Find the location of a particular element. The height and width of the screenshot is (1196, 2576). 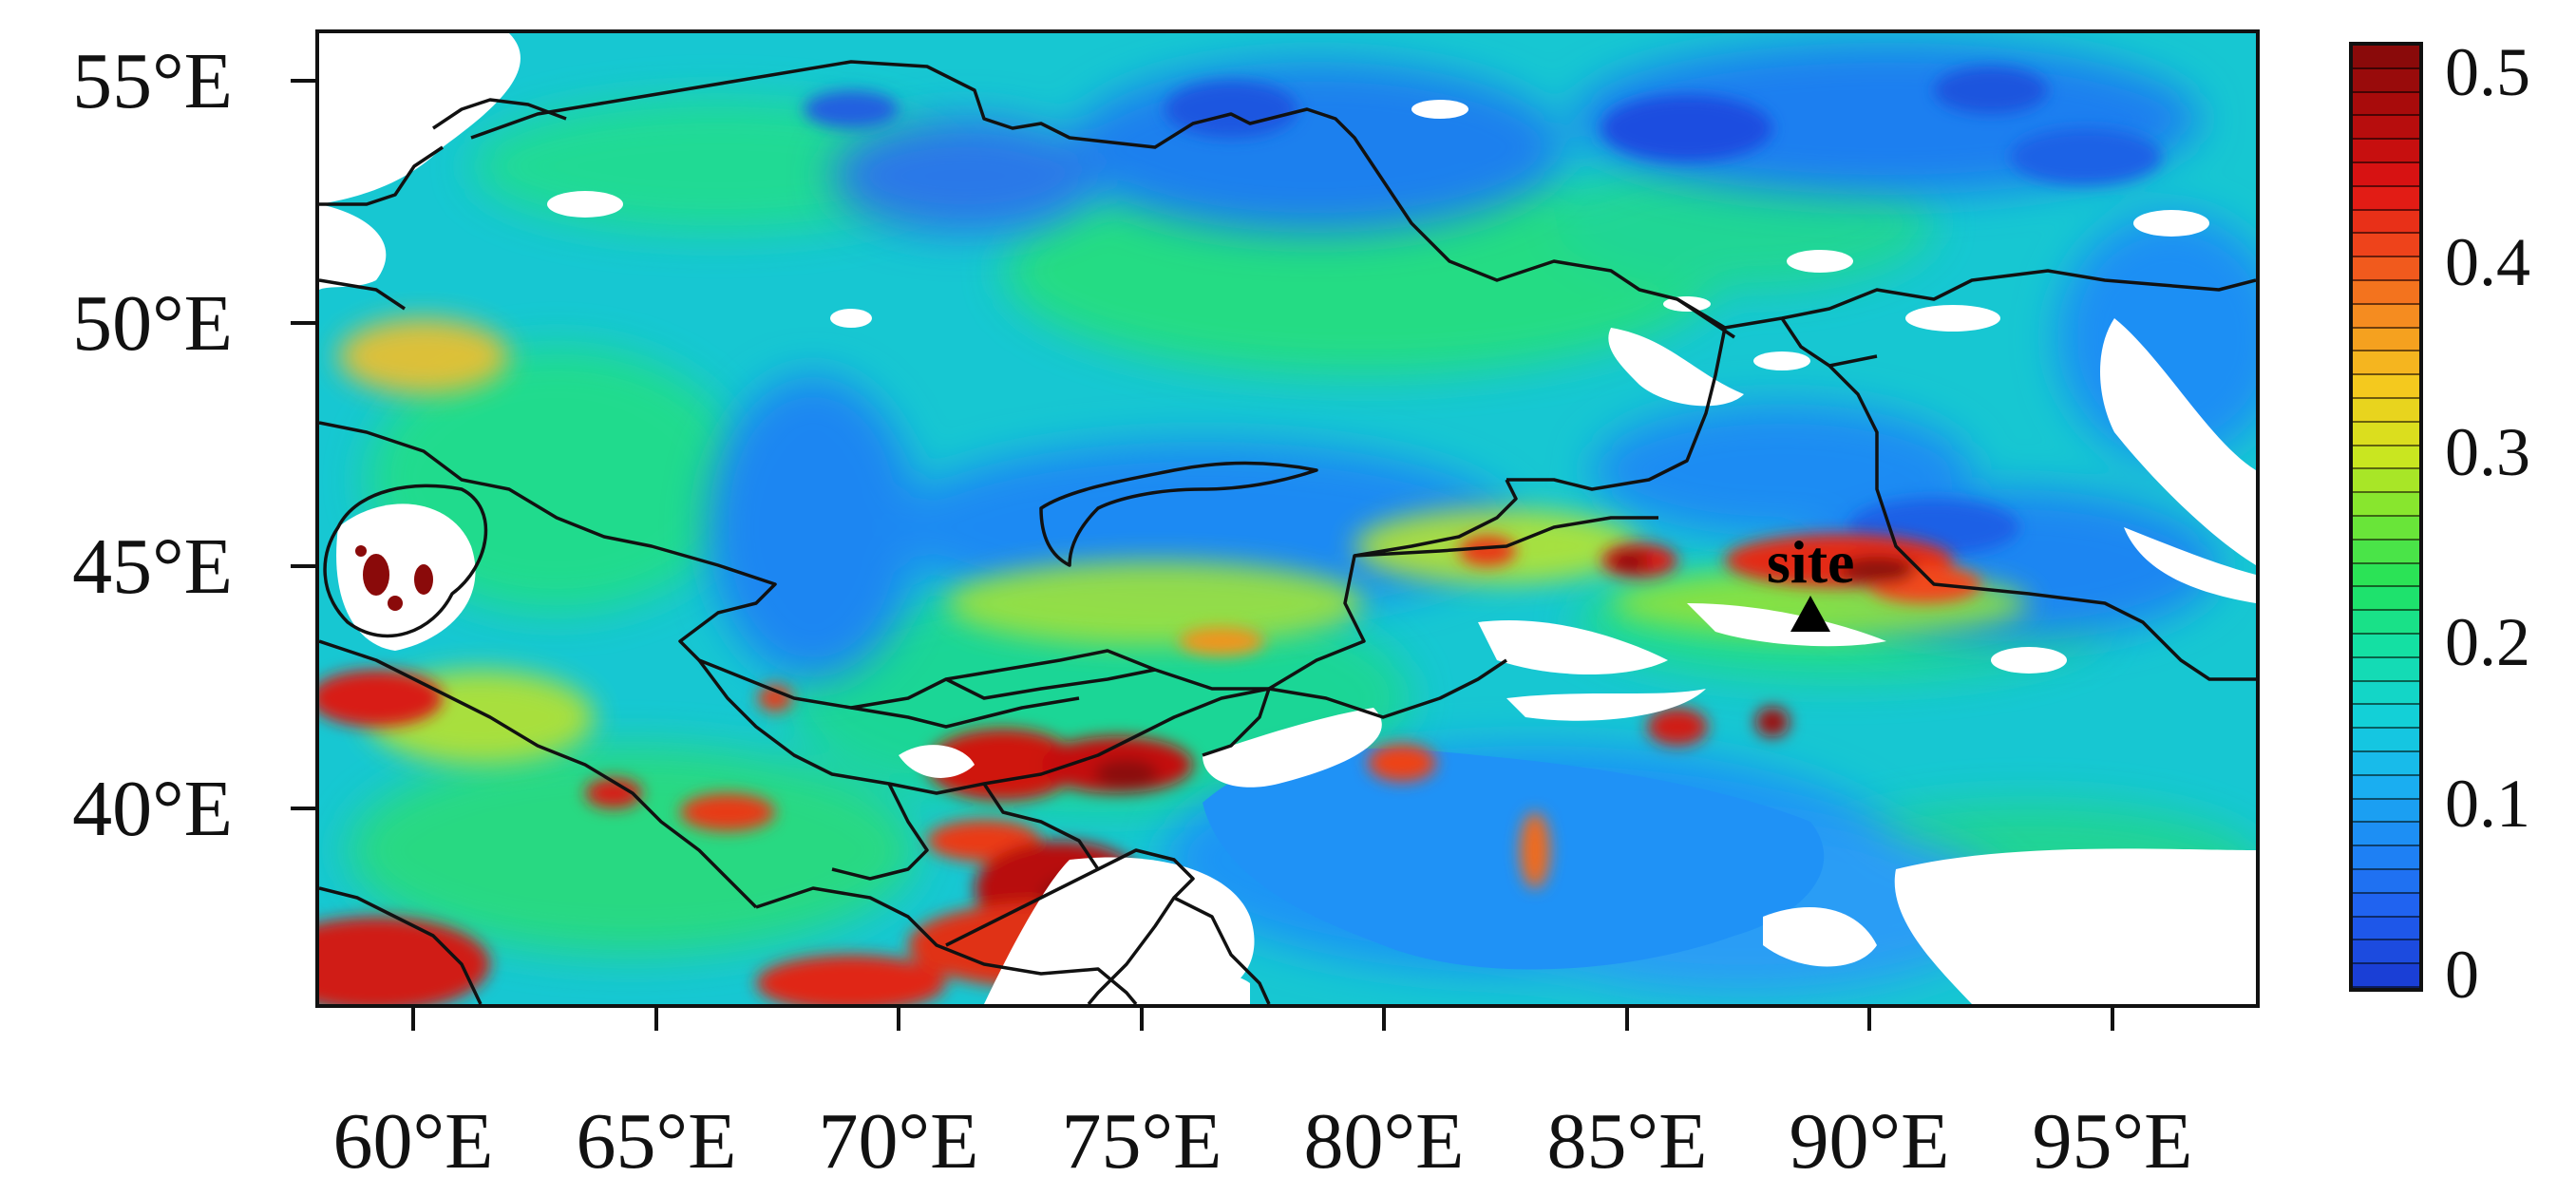

y-axis-label-40: 40°E is located at coordinates (152, 809).